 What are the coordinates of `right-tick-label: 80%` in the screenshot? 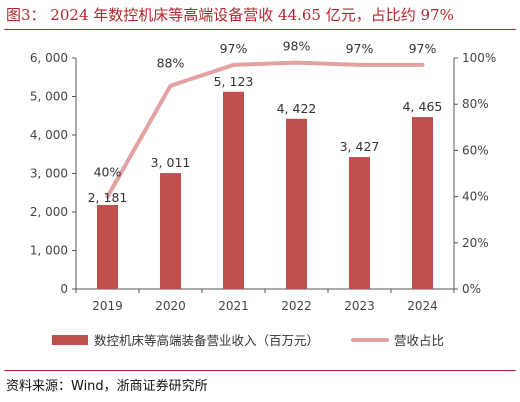 It's located at (475, 104).